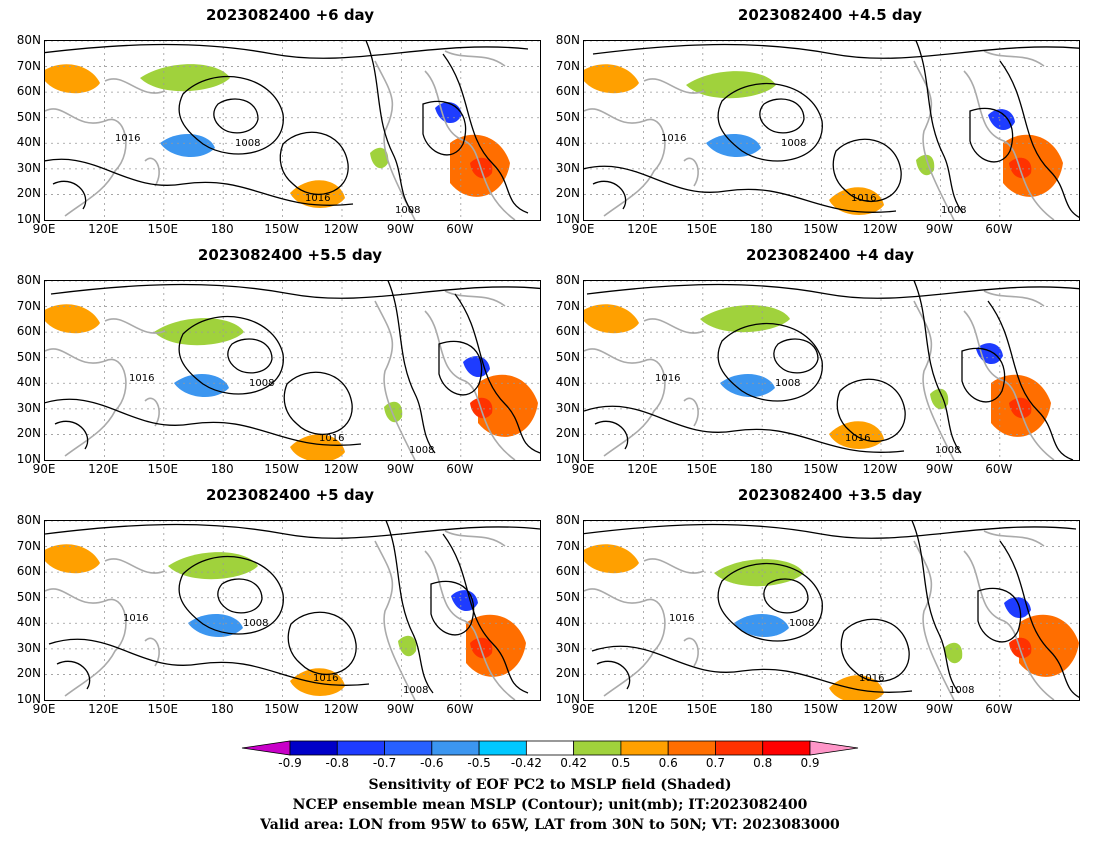  I want to click on lat-tick-label: 50N, so click(567, 356).